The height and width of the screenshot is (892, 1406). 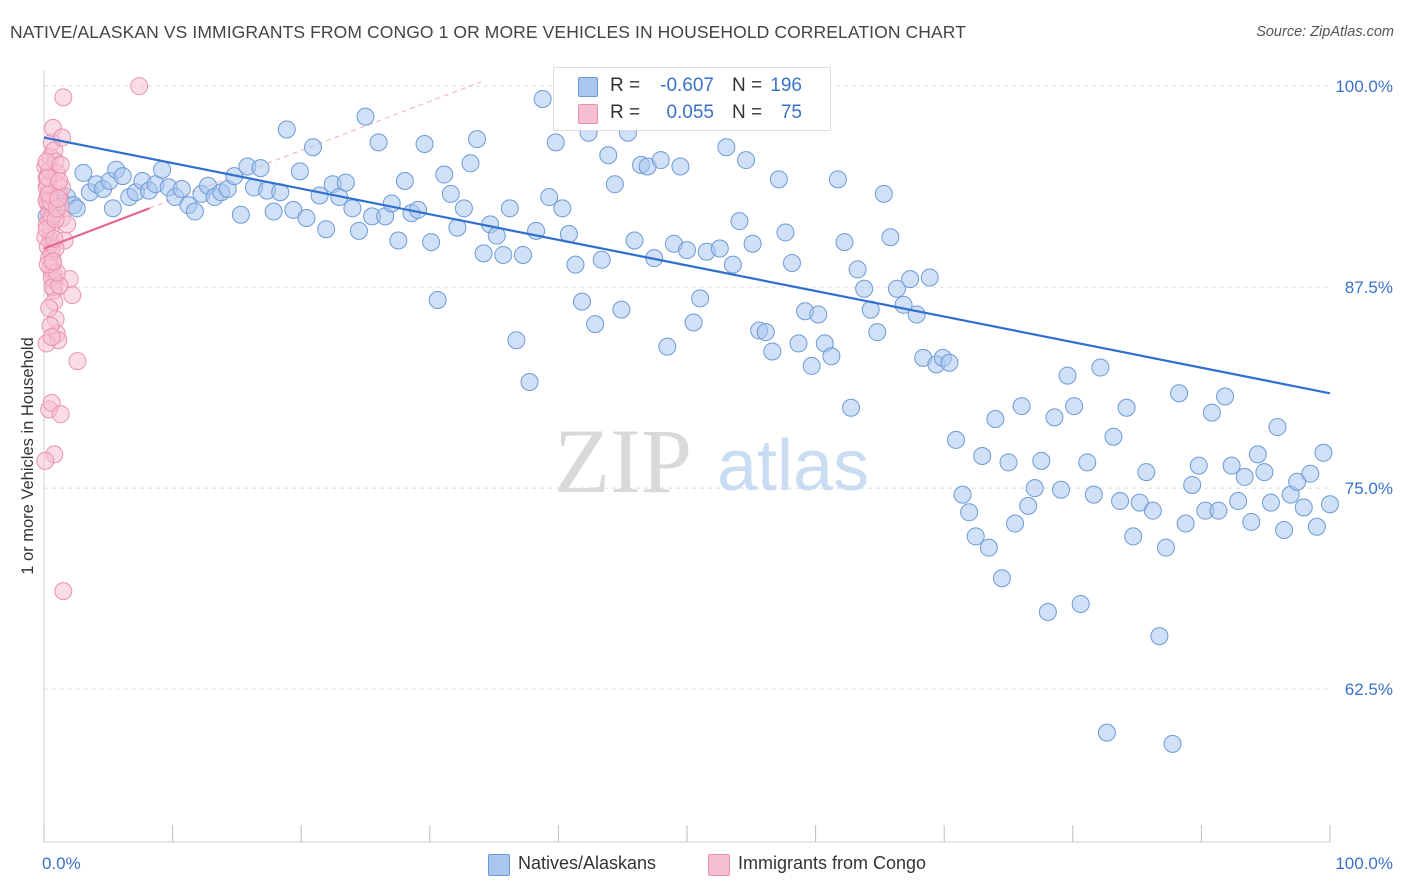 I want to click on y-tick-label: 62.5%, so click(x=1369, y=689).